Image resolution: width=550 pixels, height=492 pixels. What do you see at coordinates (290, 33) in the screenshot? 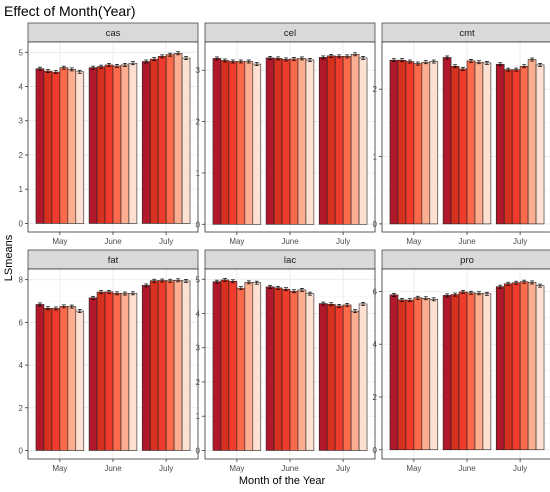
I see `strip-label-cel: cel` at bounding box center [290, 33].